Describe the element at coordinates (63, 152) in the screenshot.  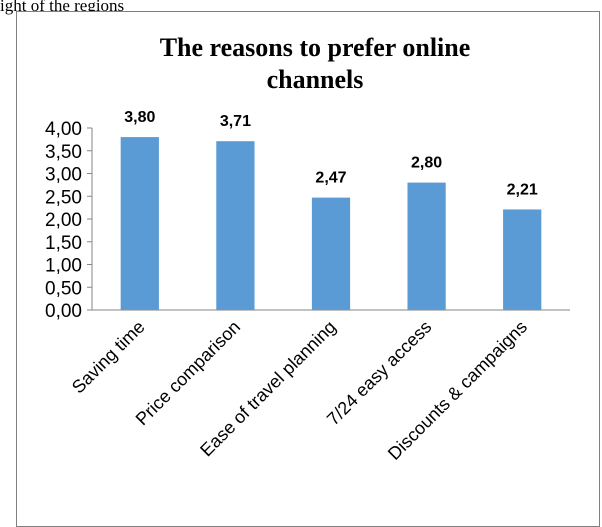
I see `y-tick-label: 3,50` at that location.